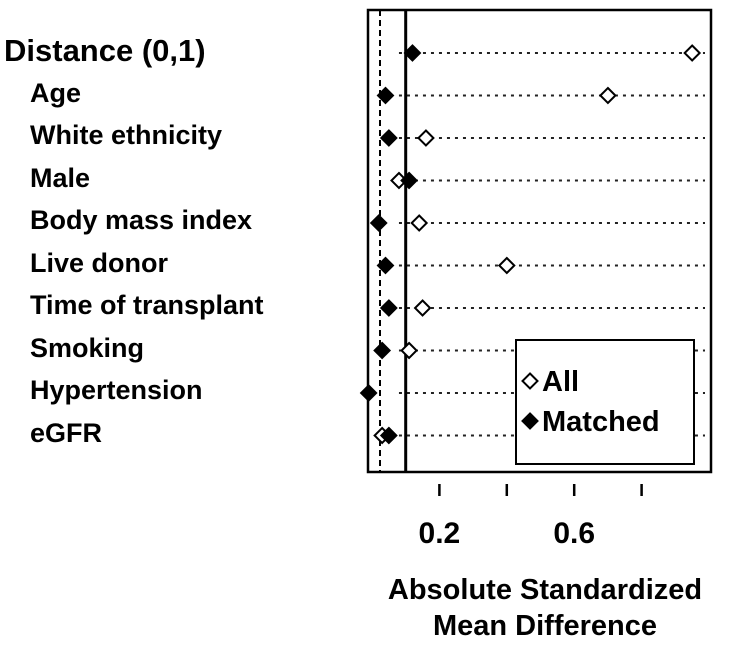  What do you see at coordinates (388, 138) in the screenshot?
I see `point-matched-white-ethnicity` at bounding box center [388, 138].